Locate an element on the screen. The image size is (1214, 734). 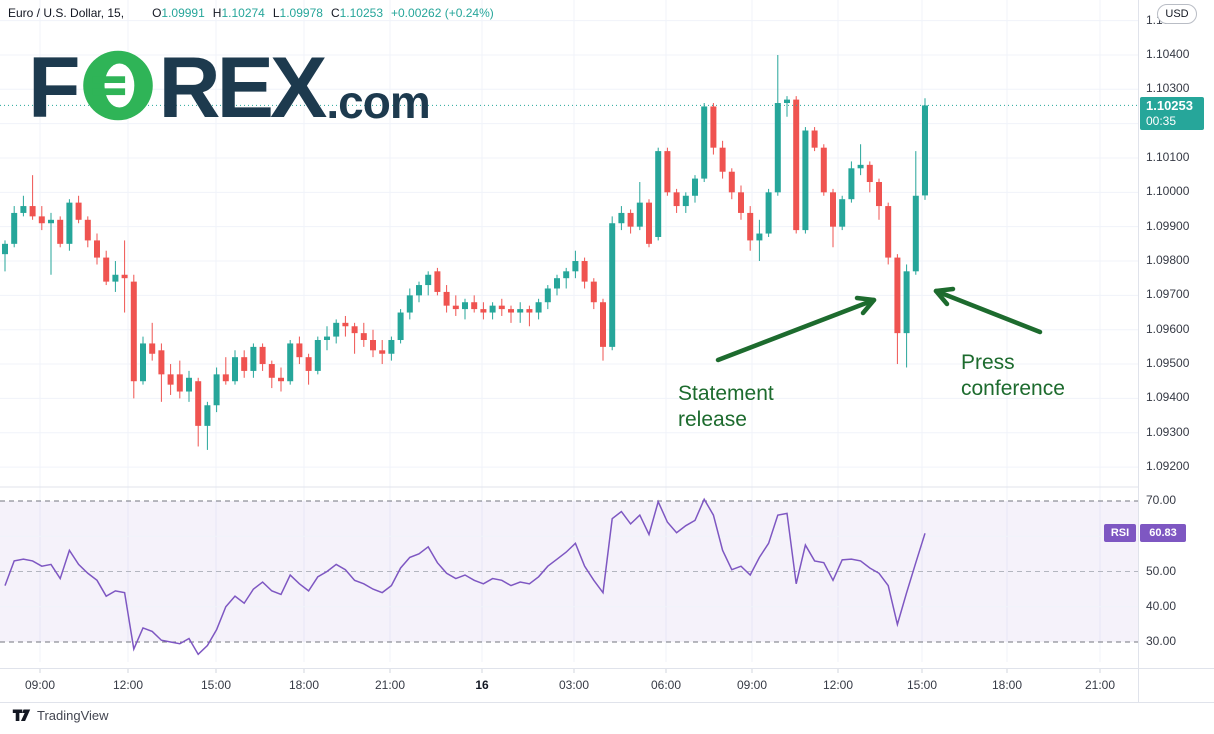
rsi-label-chip: RSI is located at coordinates (1120, 533).